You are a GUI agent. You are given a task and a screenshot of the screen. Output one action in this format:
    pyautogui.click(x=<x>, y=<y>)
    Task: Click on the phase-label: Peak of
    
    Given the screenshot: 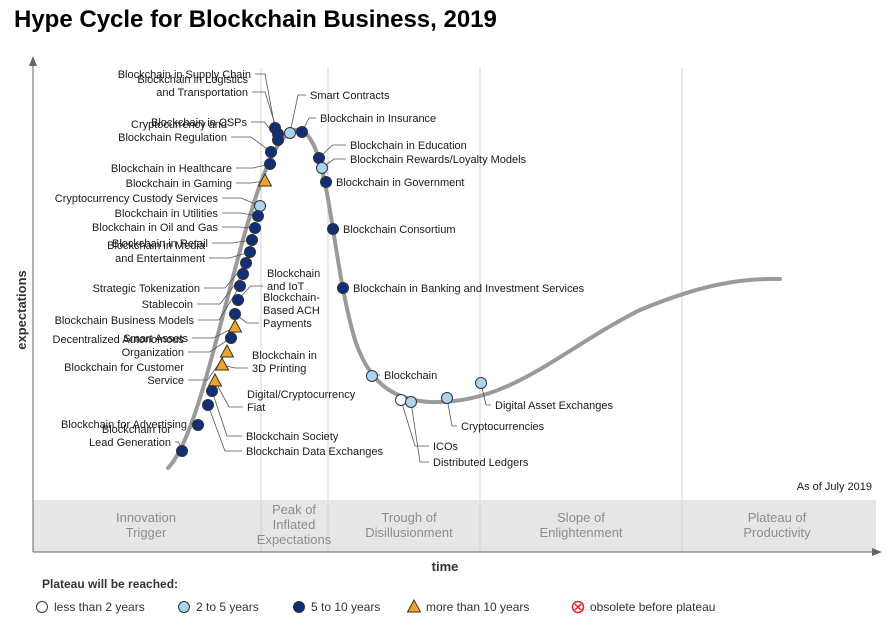 What is the action you would take?
    pyautogui.click(x=294, y=509)
    